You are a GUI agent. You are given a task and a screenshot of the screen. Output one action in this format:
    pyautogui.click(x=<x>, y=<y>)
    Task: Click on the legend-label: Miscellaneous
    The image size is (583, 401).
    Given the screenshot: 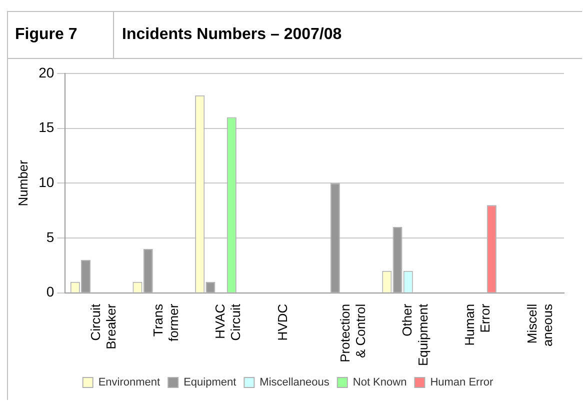 What is the action you would take?
    pyautogui.click(x=295, y=382)
    